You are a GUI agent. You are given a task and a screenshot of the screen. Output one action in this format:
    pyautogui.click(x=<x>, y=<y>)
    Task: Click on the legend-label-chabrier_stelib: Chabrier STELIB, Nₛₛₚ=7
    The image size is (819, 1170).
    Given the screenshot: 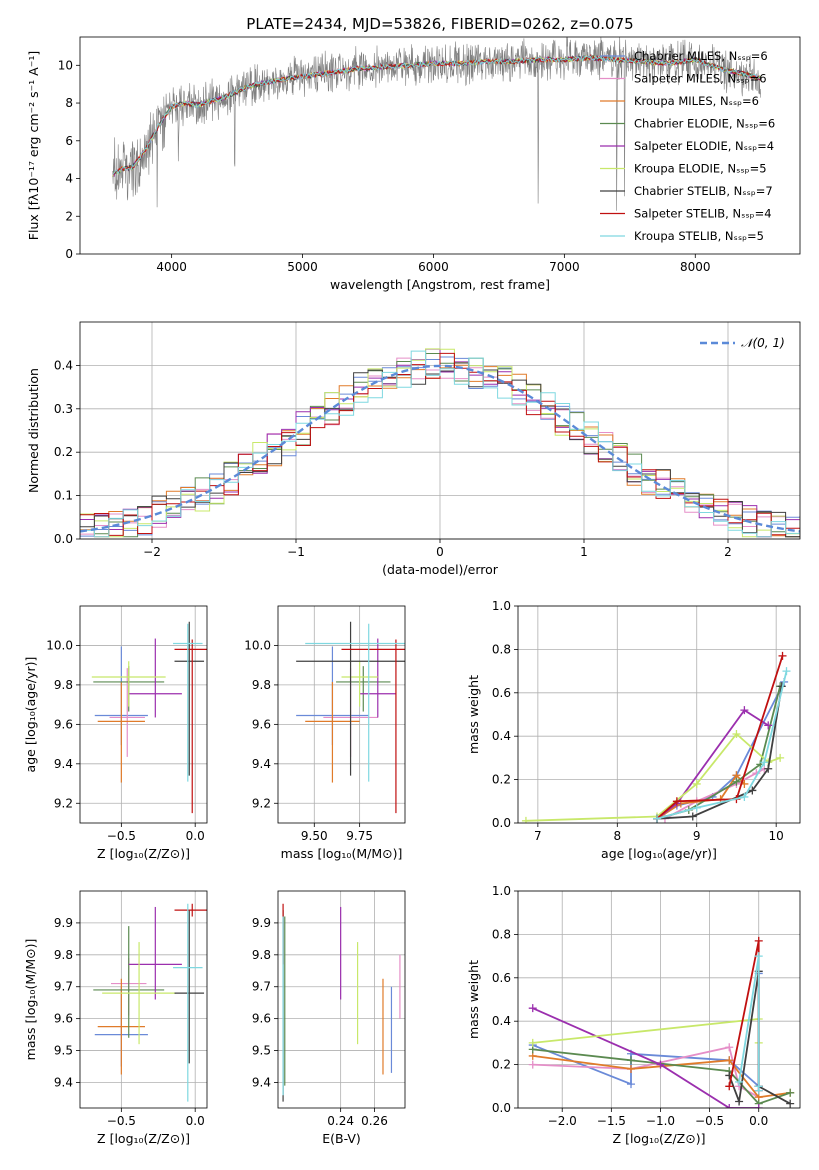 What is the action you would take?
    pyautogui.click(x=703, y=191)
    